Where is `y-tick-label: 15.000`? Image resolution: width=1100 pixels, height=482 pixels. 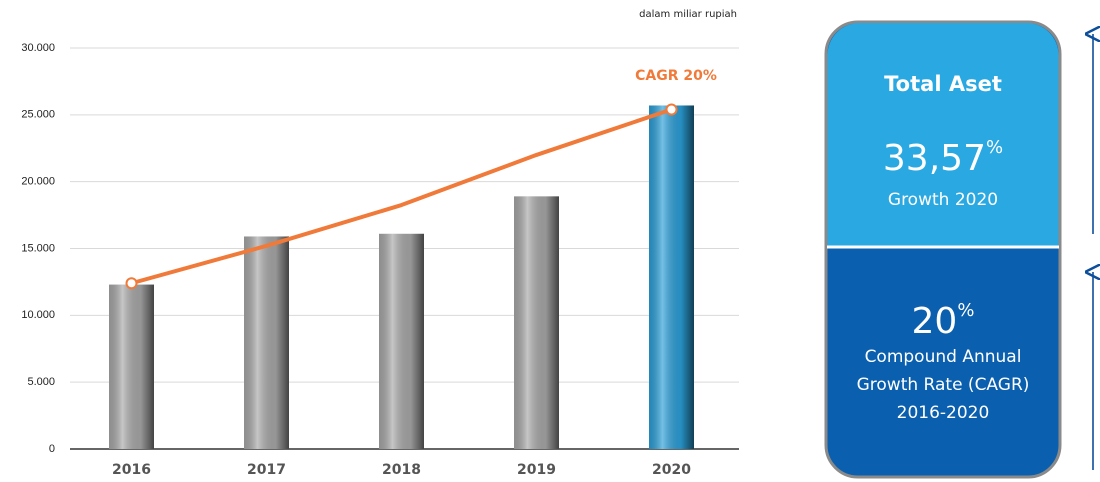
y-tick-label: 15.000 is located at coordinates (38, 248).